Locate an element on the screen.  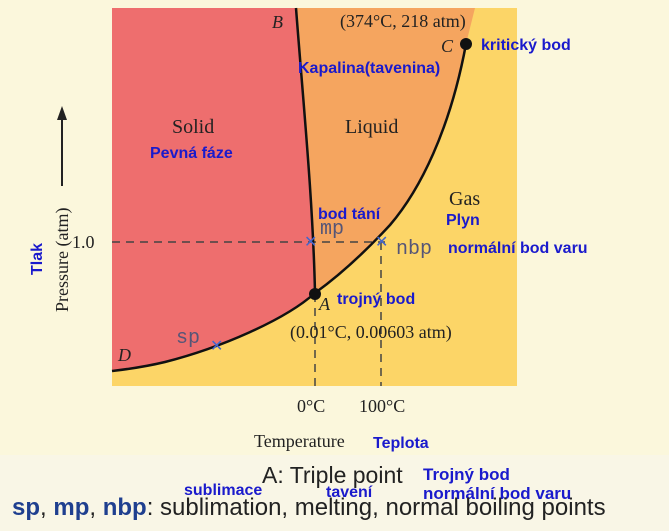
sublimation-curve is located at coordinates (213, 332).